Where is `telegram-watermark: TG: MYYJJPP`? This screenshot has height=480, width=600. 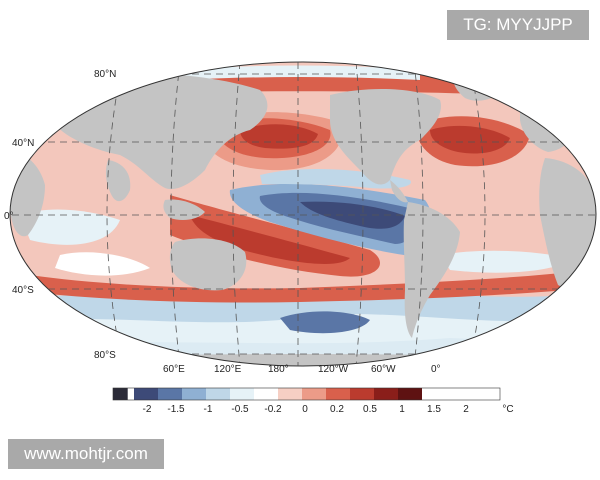 telegram-watermark: TG: MYYJJPP is located at coordinates (518, 25).